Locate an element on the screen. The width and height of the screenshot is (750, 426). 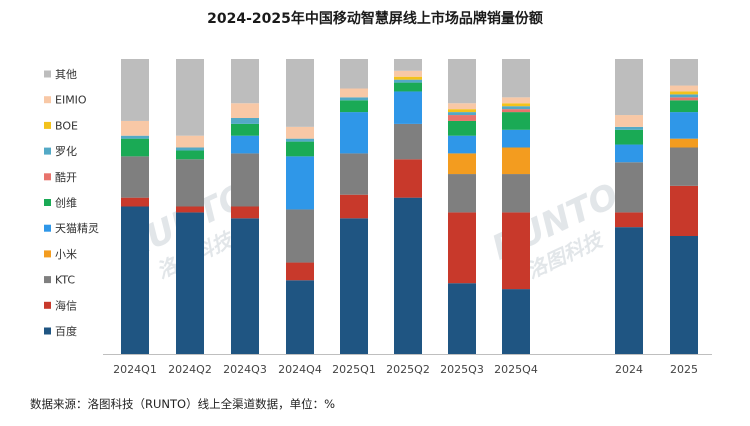
x-tick-label: 2025Q4 is located at coordinates (516, 369).